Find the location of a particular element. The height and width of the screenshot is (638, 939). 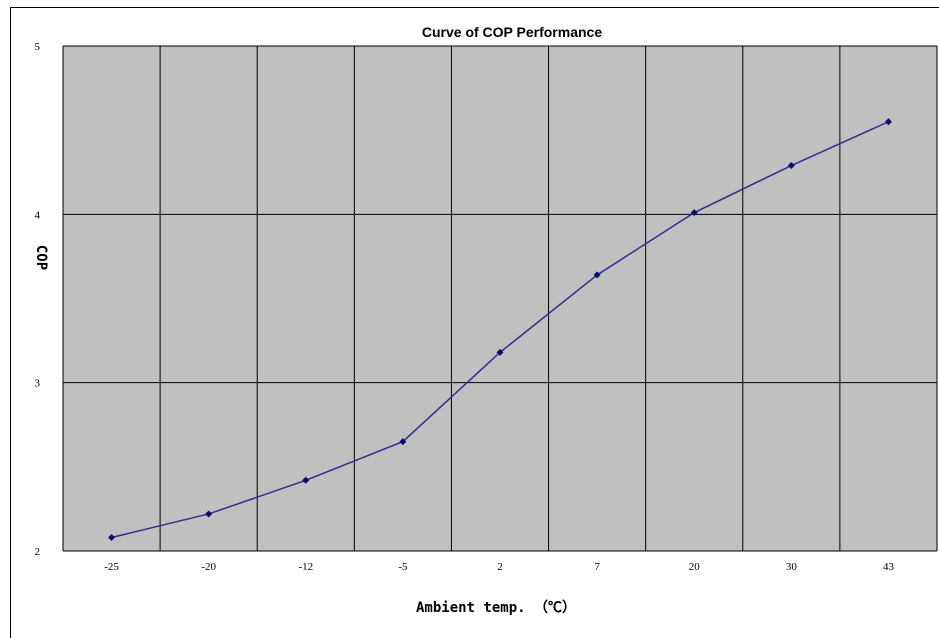

y-tick-label: 2 is located at coordinates (38, 552).